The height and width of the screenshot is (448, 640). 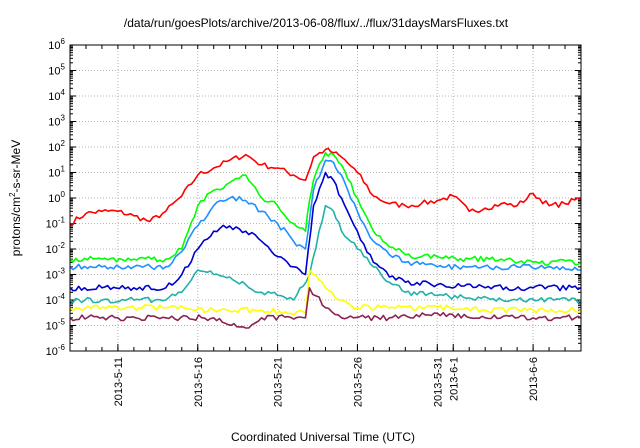 I want to click on x-axis-label: Coordinated Universal Time (UTC), so click(x=323, y=437).